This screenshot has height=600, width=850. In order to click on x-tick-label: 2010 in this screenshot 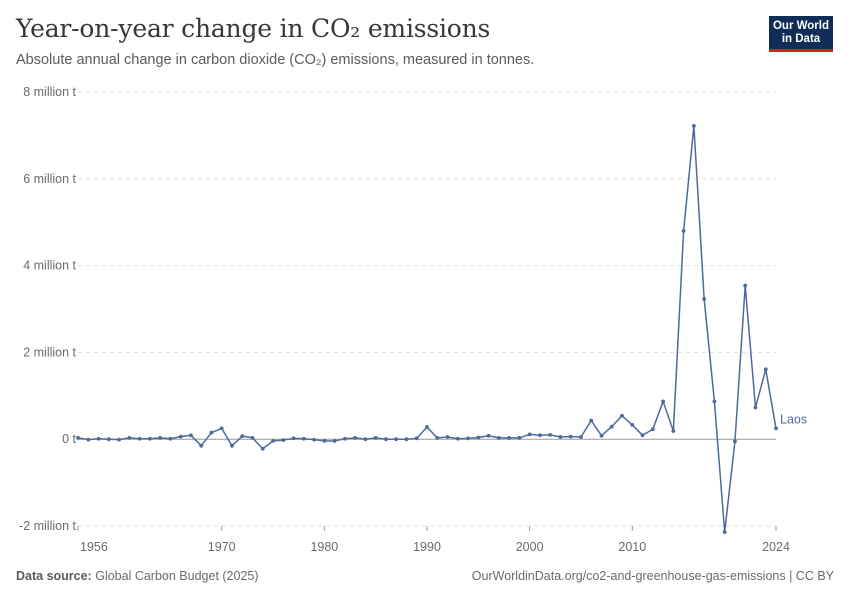, I will do `click(632, 547)`.